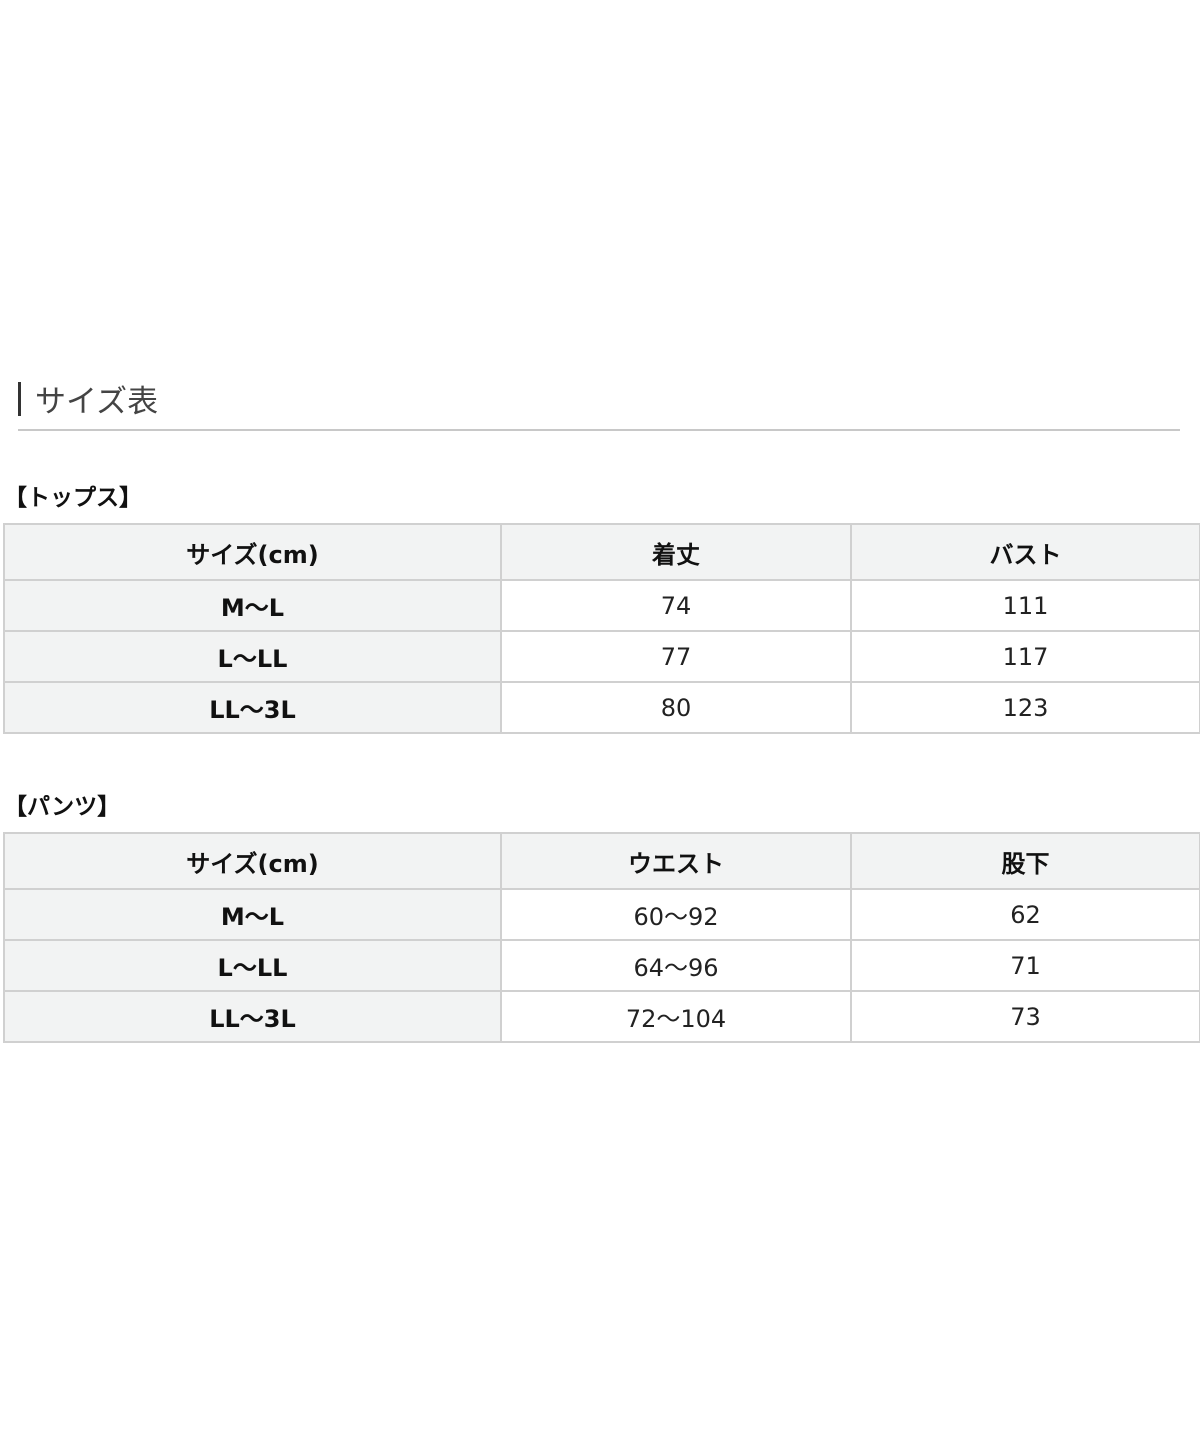  Describe the element at coordinates (676, 965) in the screenshot. I see `value-cell: 64～96` at that location.